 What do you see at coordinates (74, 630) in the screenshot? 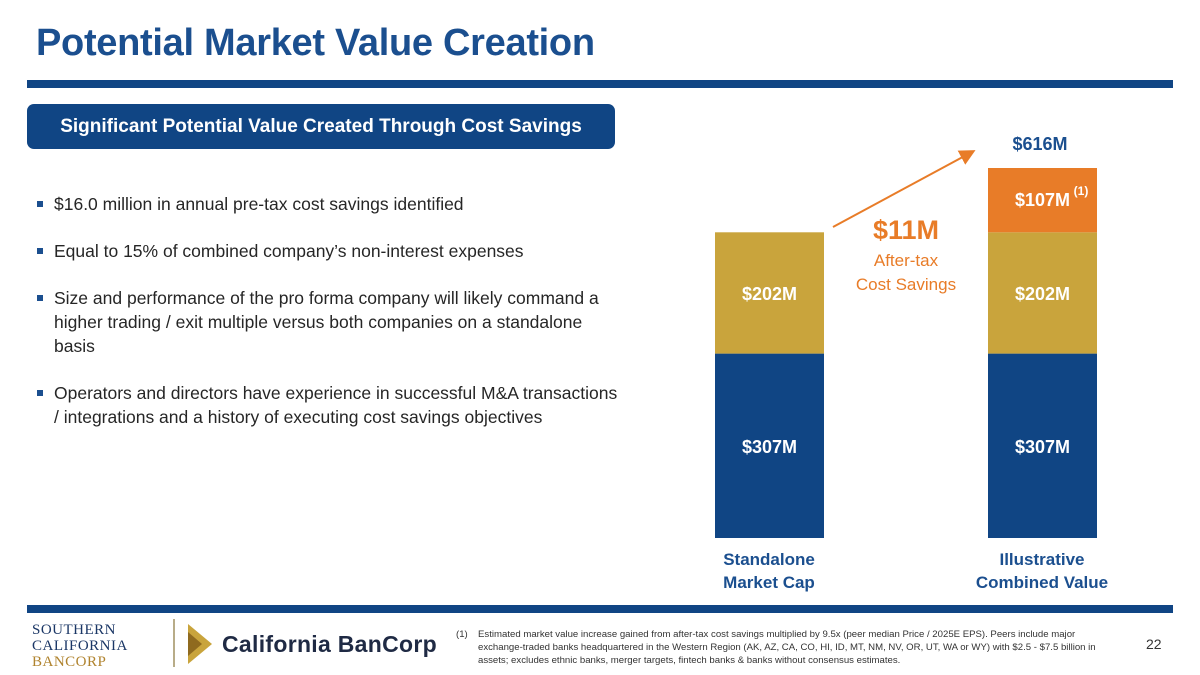
I see `logo-left-line: SOUTHERN` at bounding box center [74, 630].